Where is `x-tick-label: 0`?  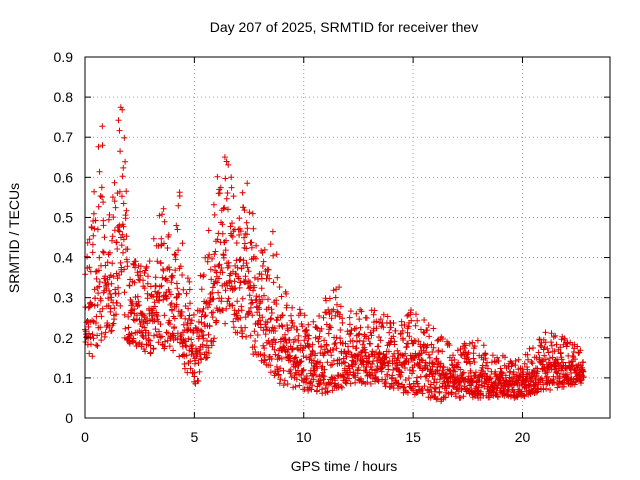 x-tick-label: 0 is located at coordinates (85, 437).